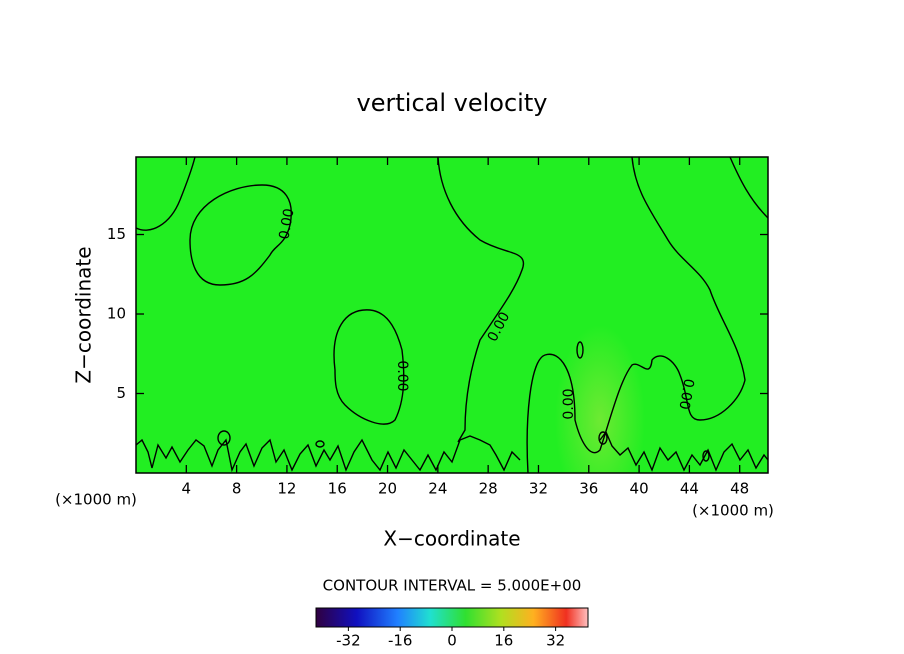 The image size is (904, 654). What do you see at coordinates (538, 489) in the screenshot?
I see `x-tick-label: 32` at bounding box center [538, 489].